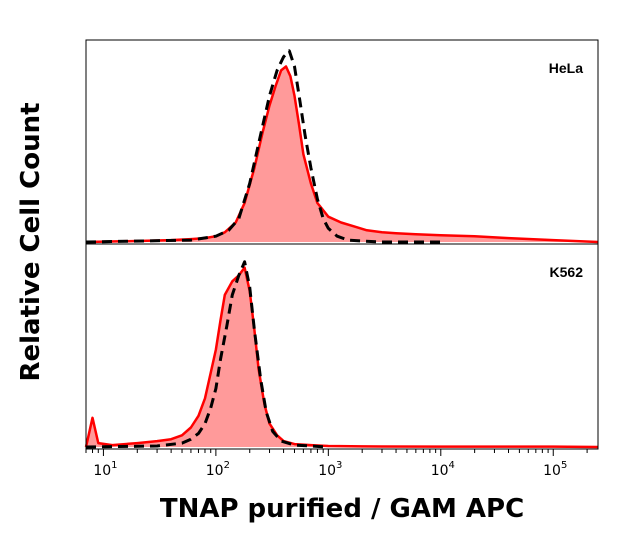  What do you see at coordinates (555, 469) in the screenshot?
I see `x-tick-label: 10⁵` at bounding box center [555, 469].